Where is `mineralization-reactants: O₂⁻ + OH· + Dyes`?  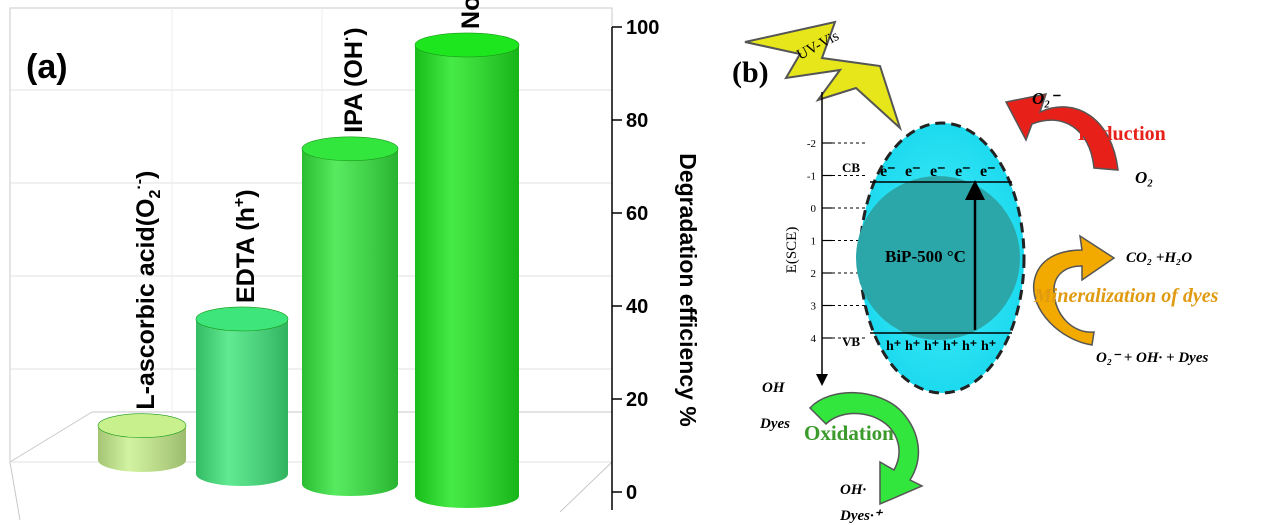 mineralization-reactants: O₂⁻ + OH· + Dyes is located at coordinates (1152, 358).